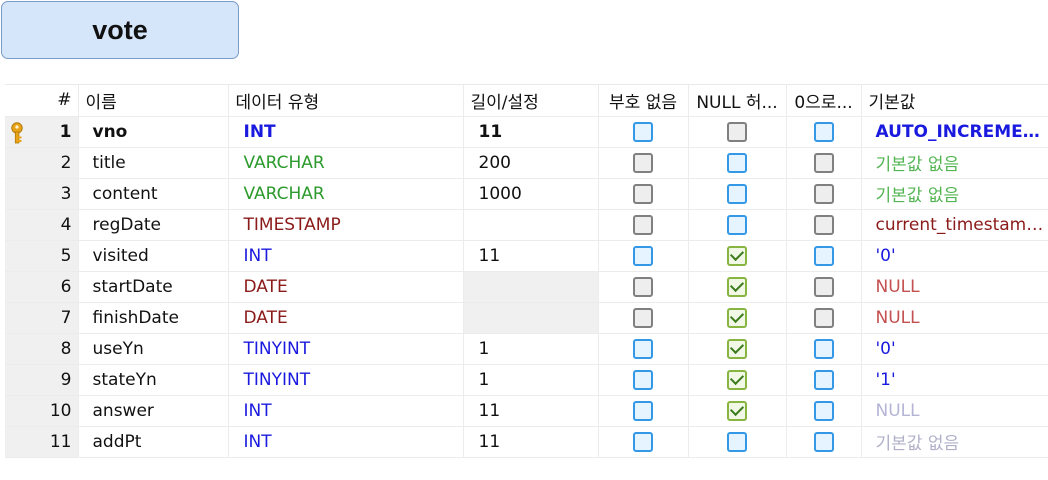 The width and height of the screenshot is (1048, 480). I want to click on unsigned-cell, so click(643, 163).